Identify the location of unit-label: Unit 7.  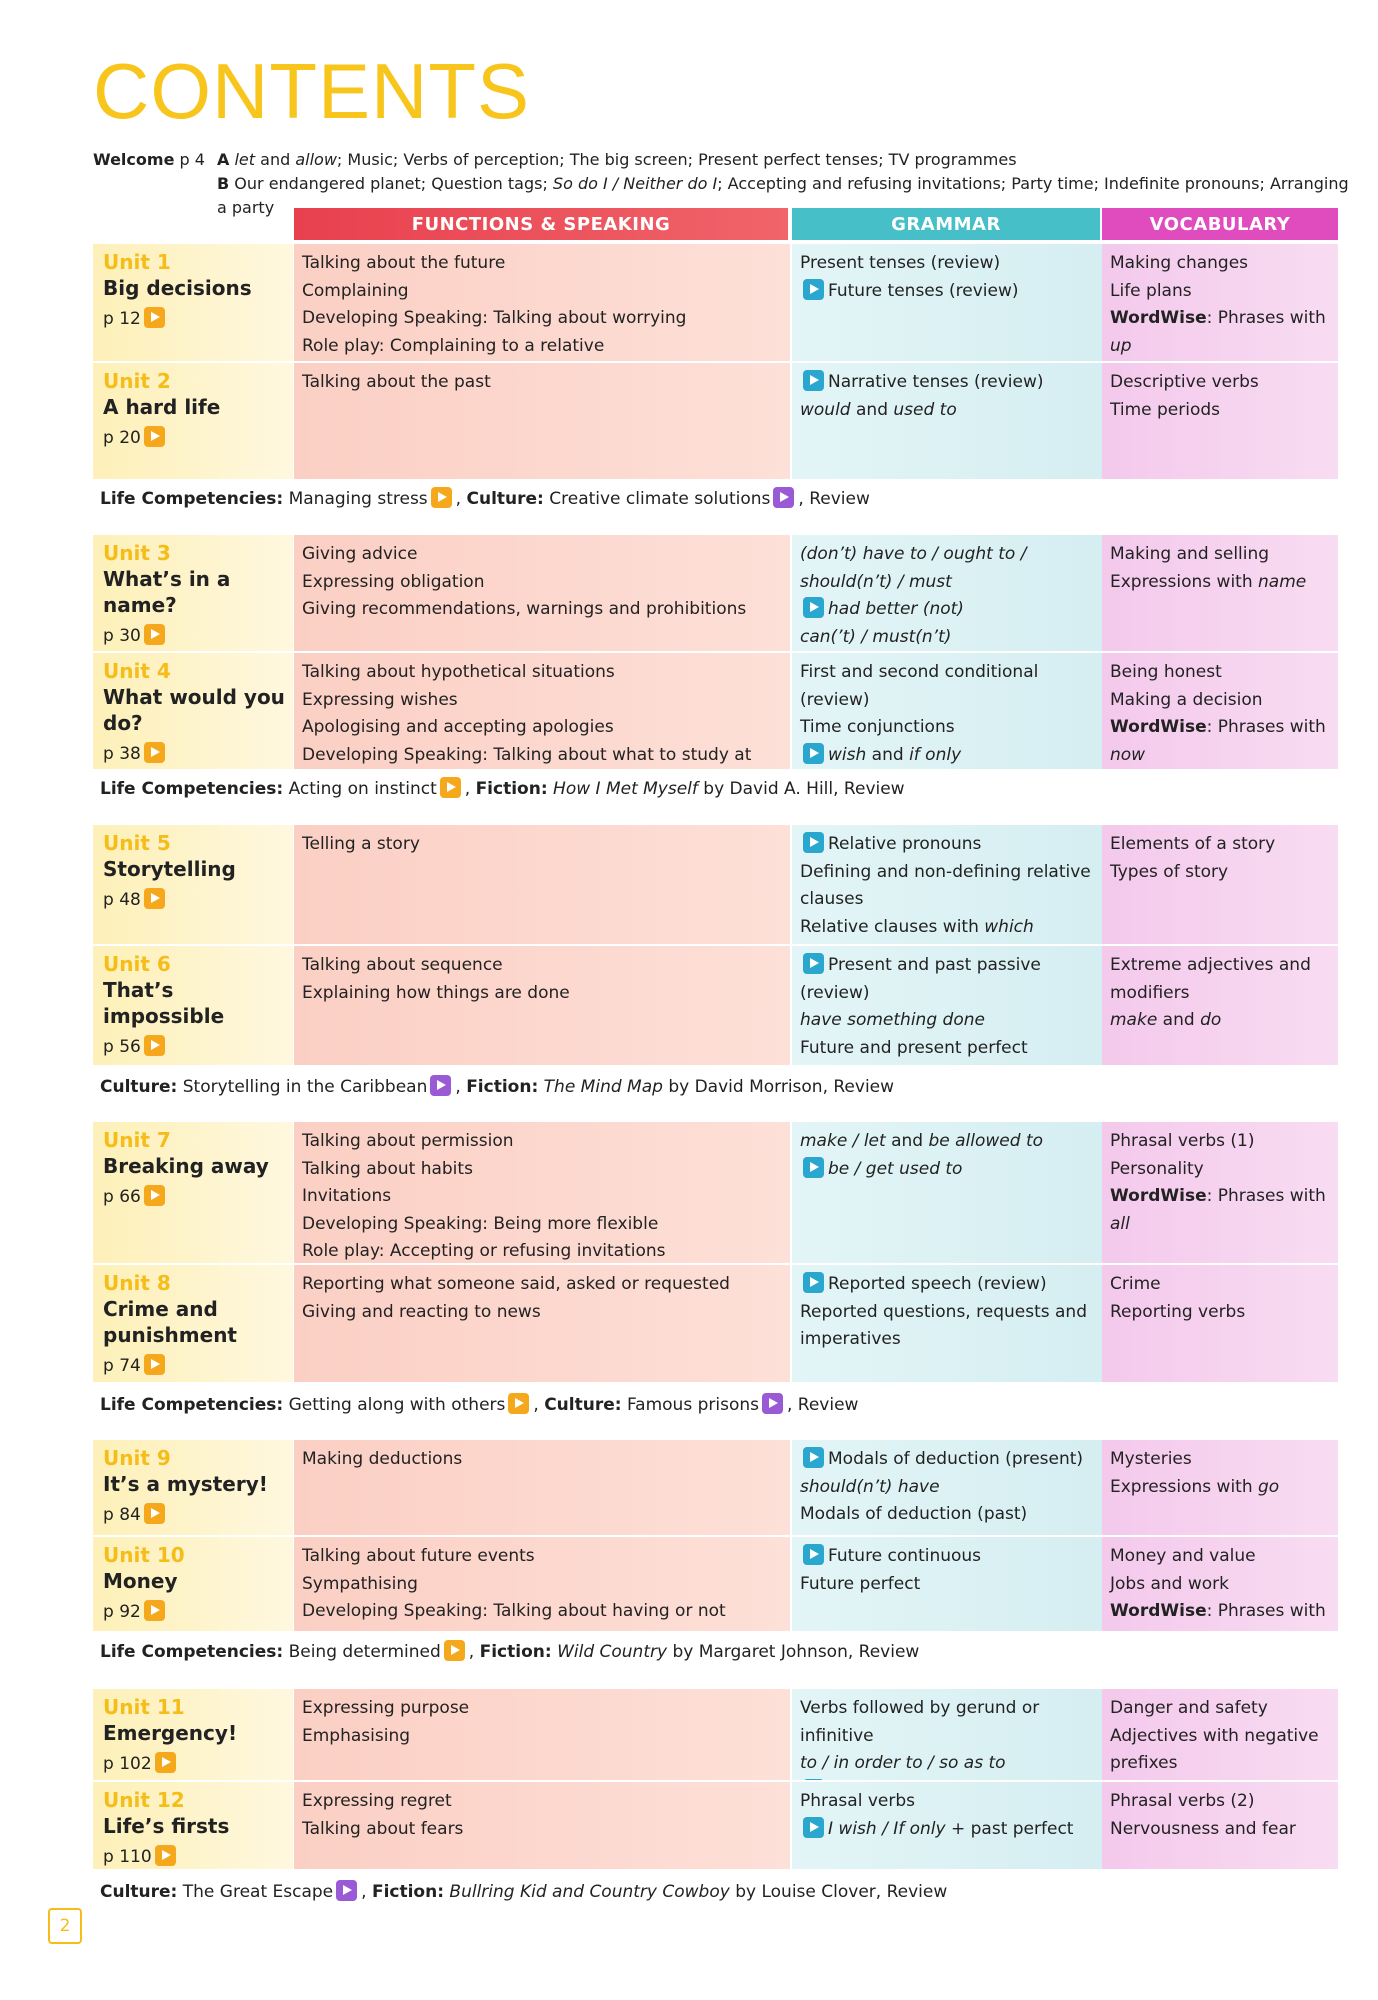
(137, 1140).